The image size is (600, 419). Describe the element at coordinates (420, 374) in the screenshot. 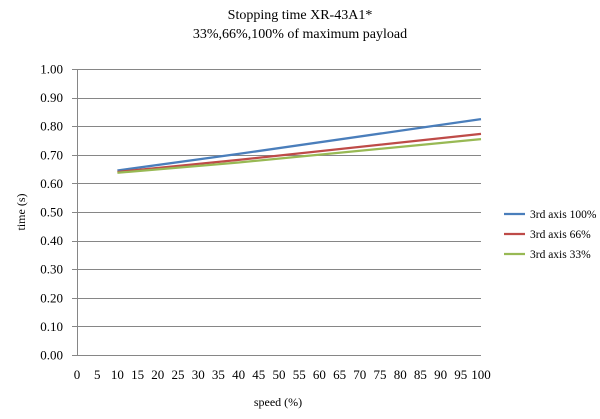

I see `x-tick-label: 85` at that location.